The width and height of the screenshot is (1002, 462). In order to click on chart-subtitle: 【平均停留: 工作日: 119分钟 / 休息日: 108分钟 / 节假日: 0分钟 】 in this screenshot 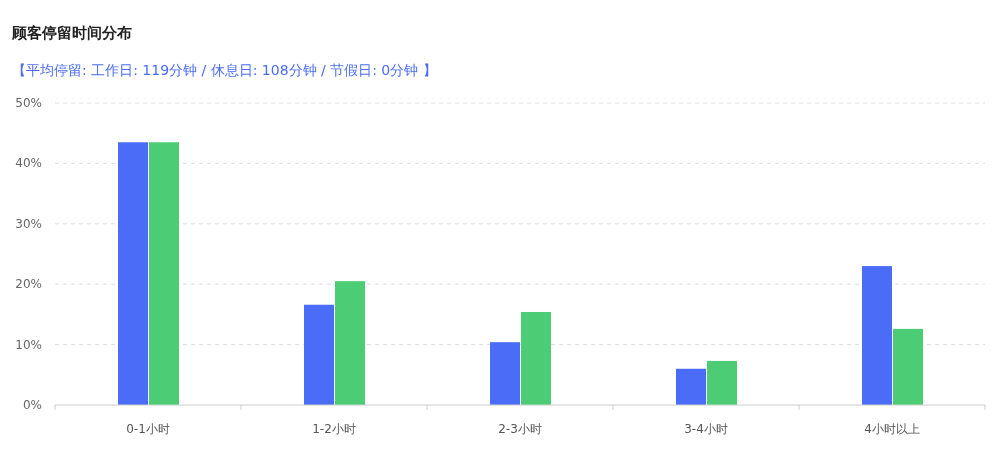, I will do `click(224, 70)`.